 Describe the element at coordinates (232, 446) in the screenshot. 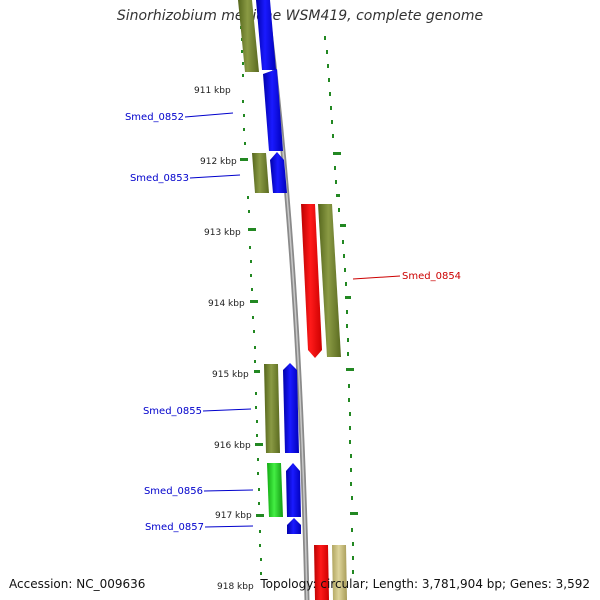

I see `kbp-label: 916 kbp` at that location.